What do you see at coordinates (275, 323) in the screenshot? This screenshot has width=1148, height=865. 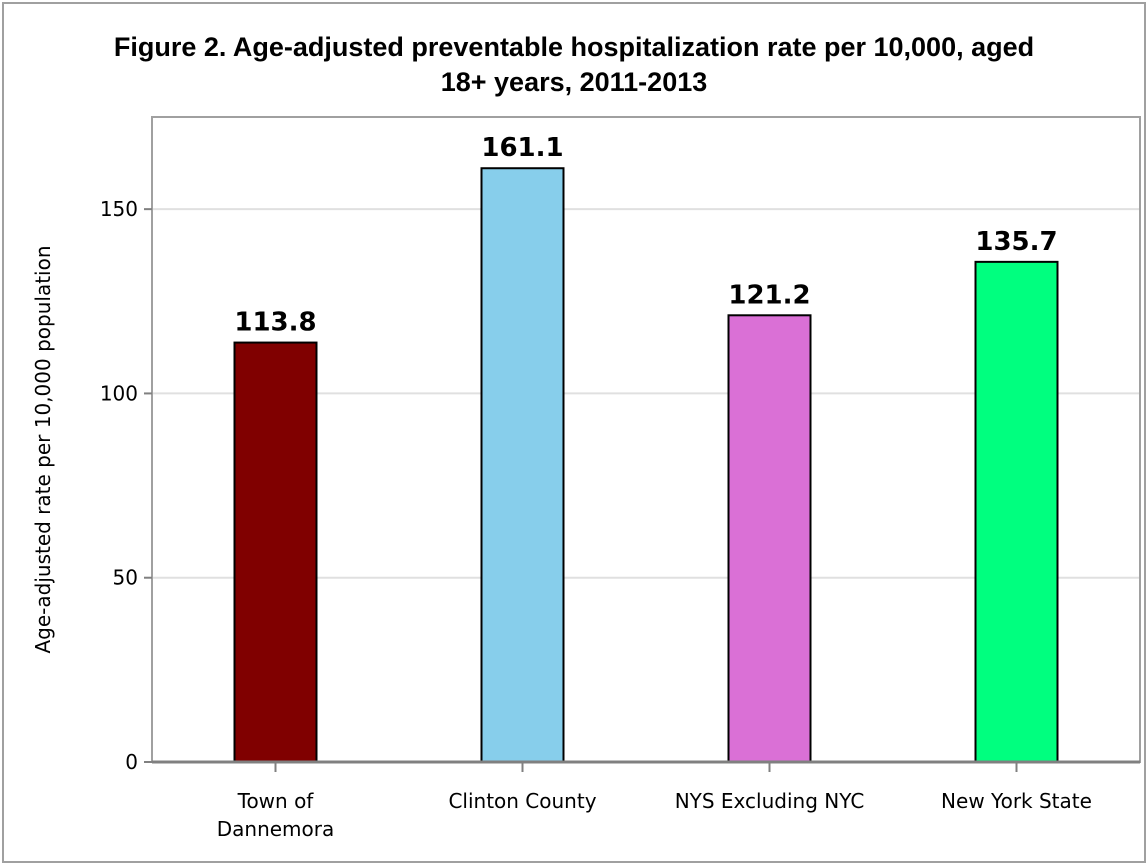 I see `data-label: 113.8` at bounding box center [275, 323].